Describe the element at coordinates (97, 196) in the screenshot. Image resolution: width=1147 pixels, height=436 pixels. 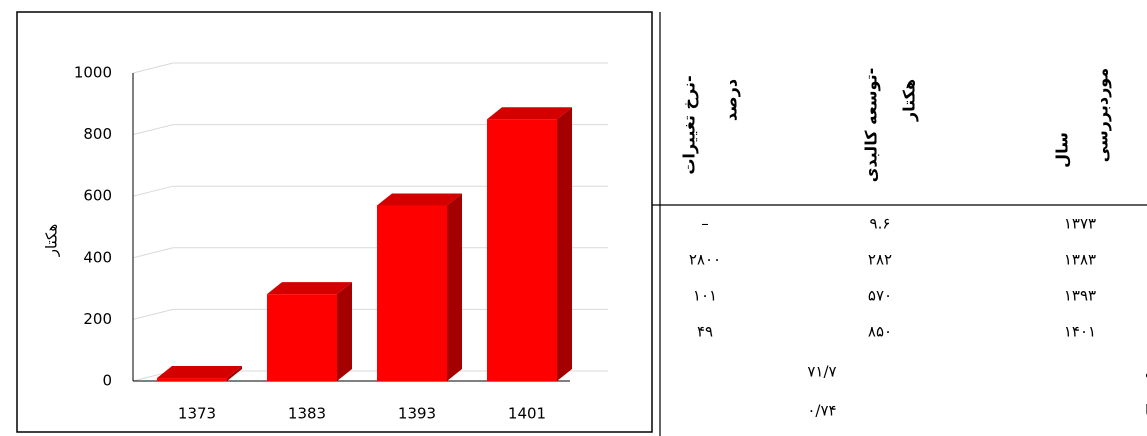
I see `y-tick-label: 600` at that location.